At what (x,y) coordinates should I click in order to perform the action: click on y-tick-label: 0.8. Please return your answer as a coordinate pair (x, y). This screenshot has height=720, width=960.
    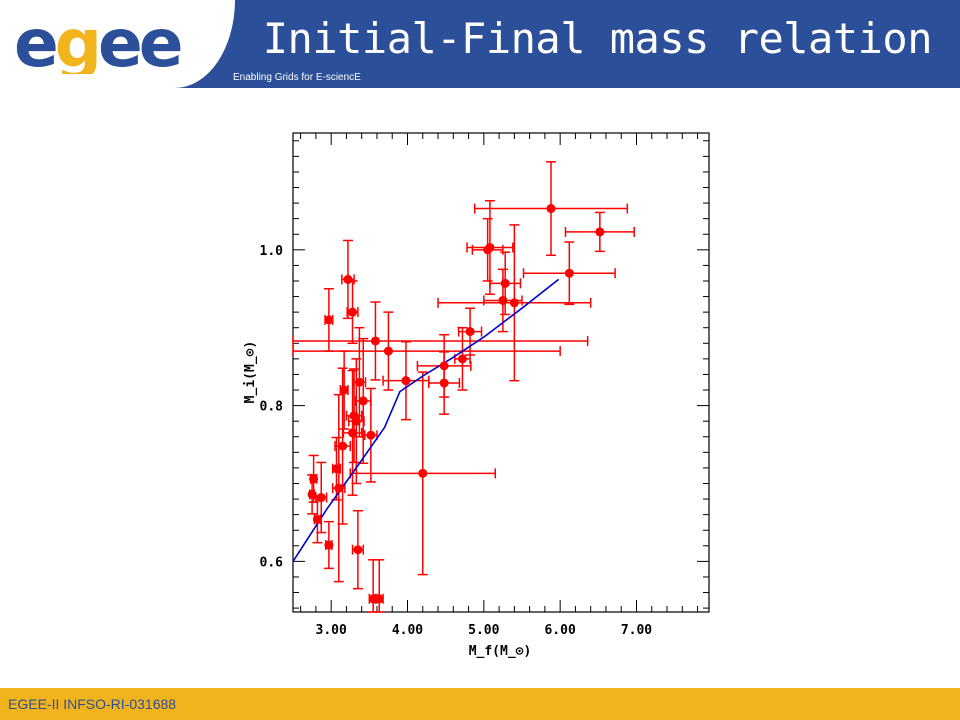
    Looking at the image, I should click on (272, 407).